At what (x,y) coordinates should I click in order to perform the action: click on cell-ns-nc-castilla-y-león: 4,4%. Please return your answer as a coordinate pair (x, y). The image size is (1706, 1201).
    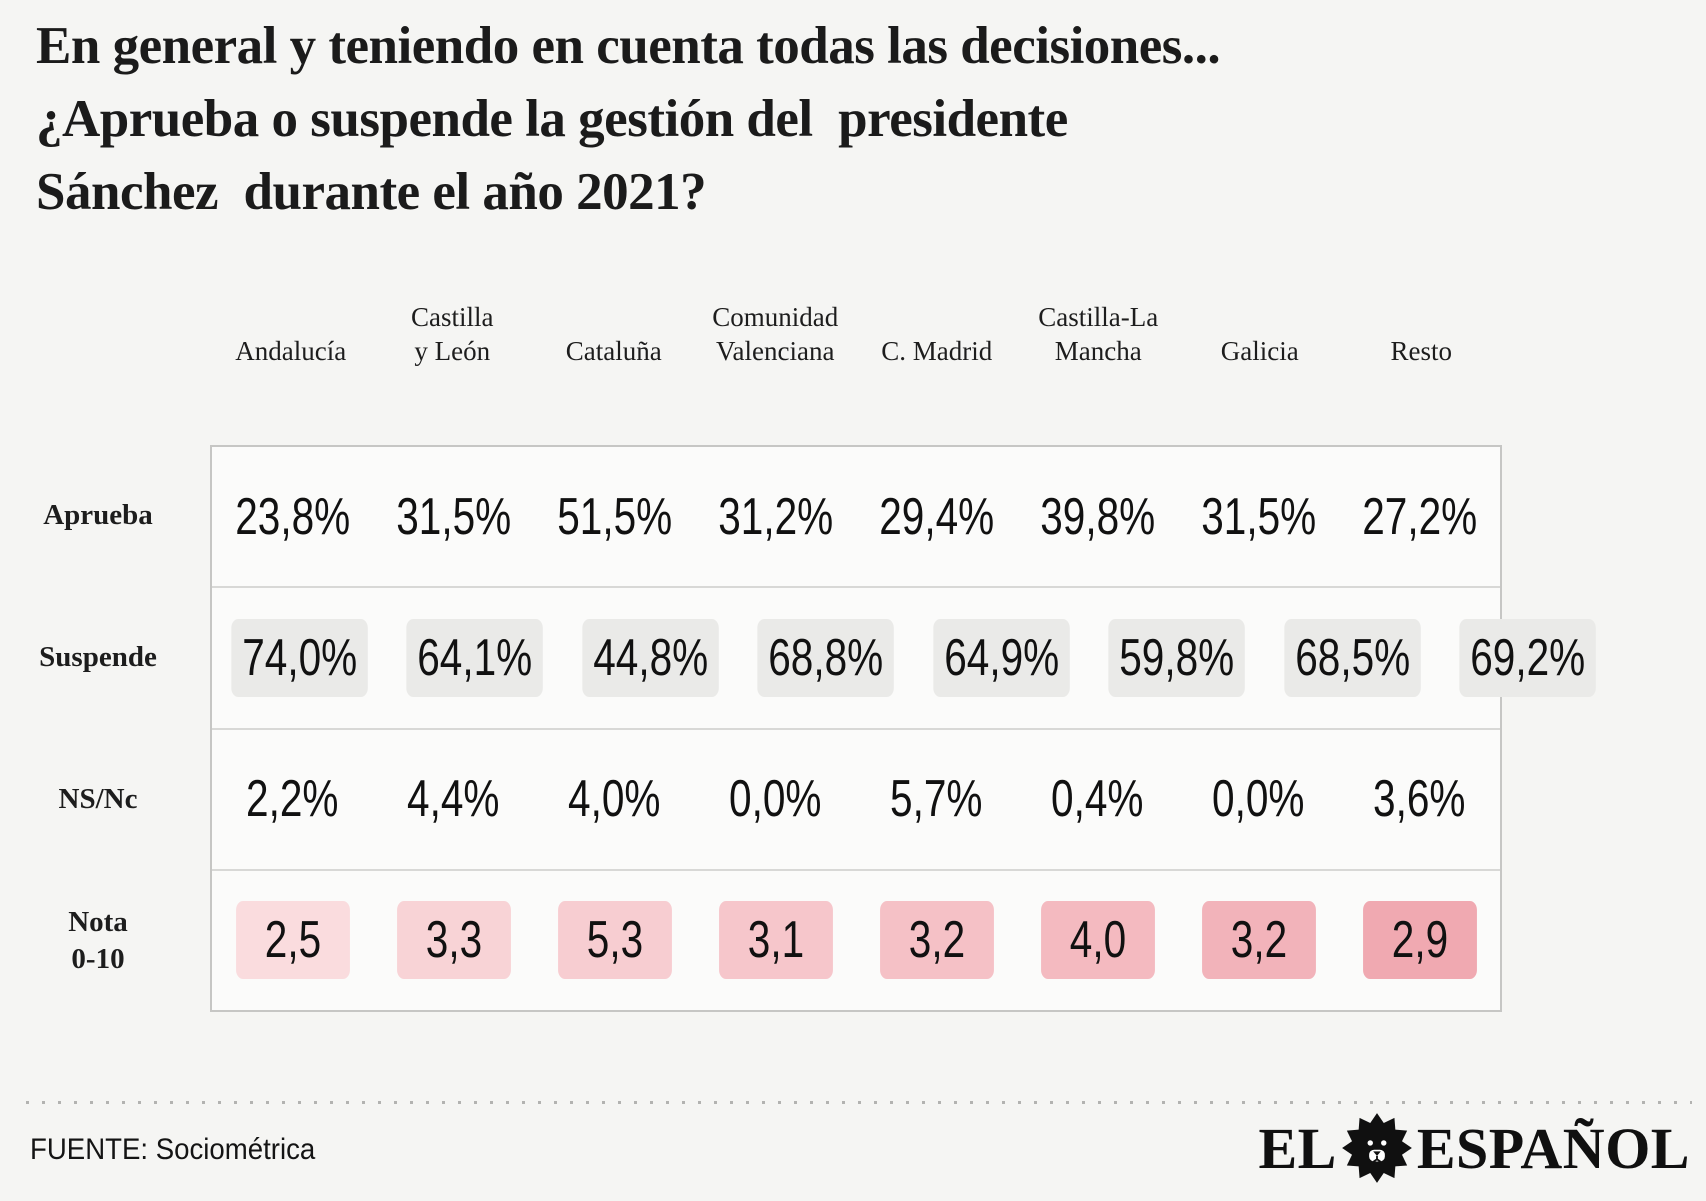
    Looking at the image, I should click on (453, 799).